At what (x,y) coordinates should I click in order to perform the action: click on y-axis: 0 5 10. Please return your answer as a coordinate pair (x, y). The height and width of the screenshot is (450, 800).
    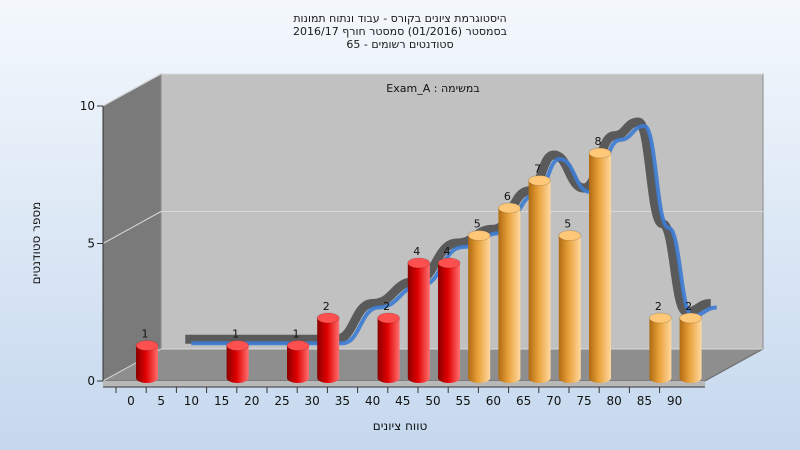
    Looking at the image, I should click on (92, 243).